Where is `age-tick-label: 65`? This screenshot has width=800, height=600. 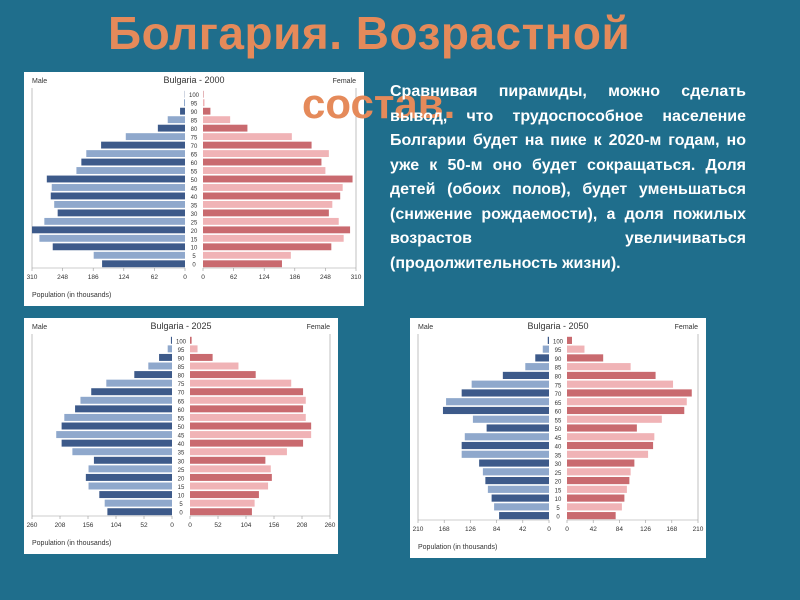 age-tick-label: 65 is located at coordinates (194, 156).